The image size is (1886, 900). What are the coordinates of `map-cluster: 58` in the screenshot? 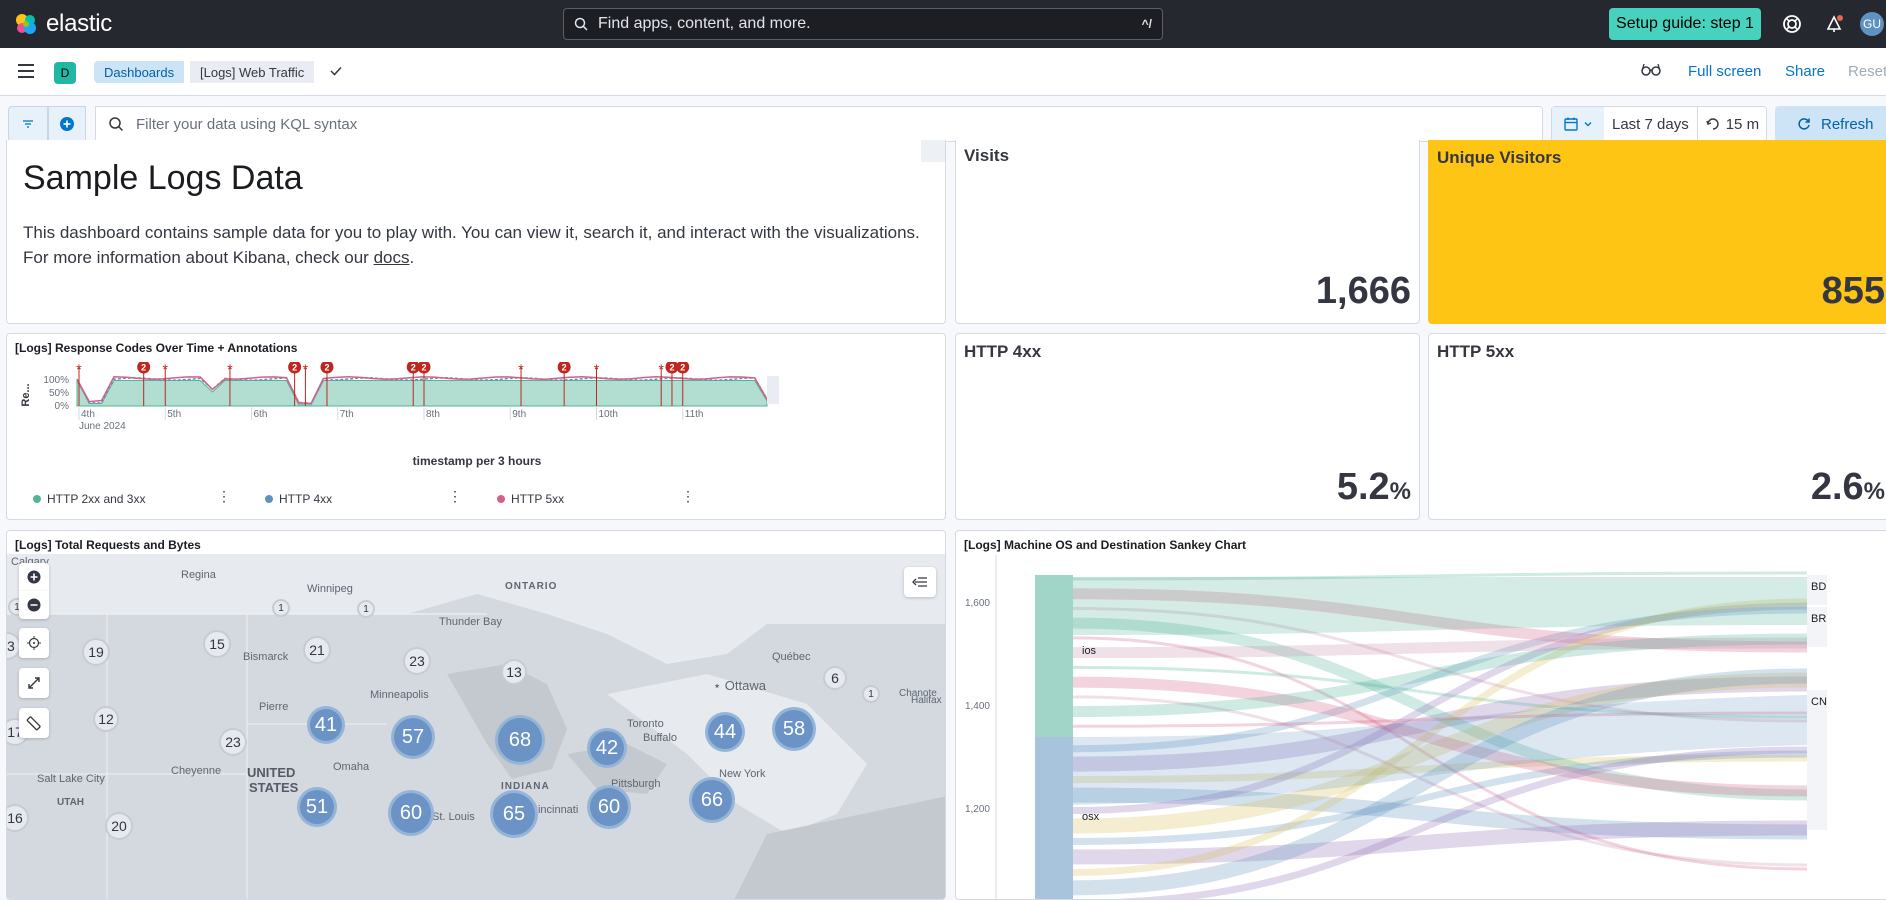 It's located at (794, 729).